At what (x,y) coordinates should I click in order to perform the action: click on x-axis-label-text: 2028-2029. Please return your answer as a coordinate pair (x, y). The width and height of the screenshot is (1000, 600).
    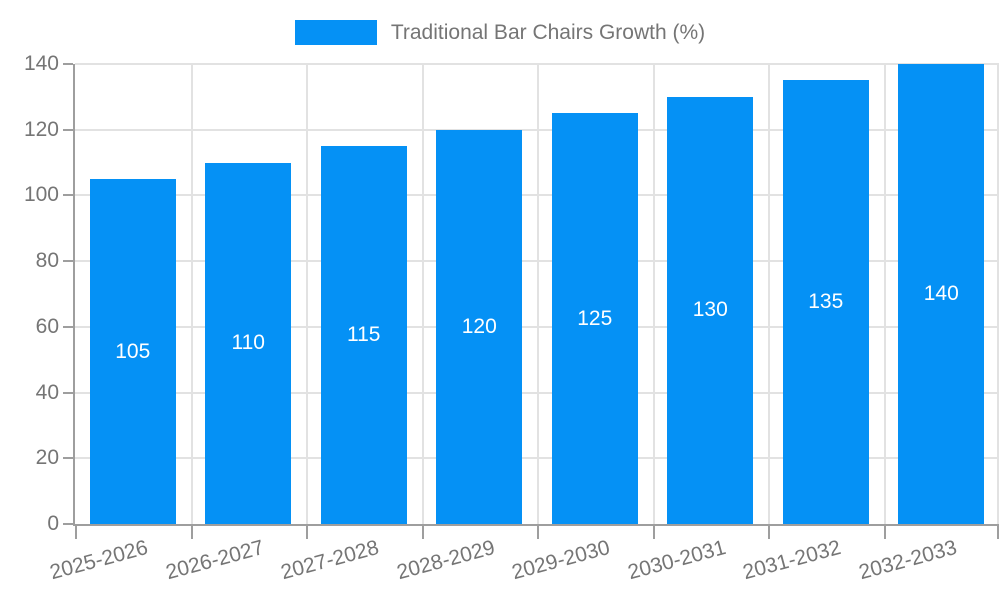
    Looking at the image, I should click on (446, 560).